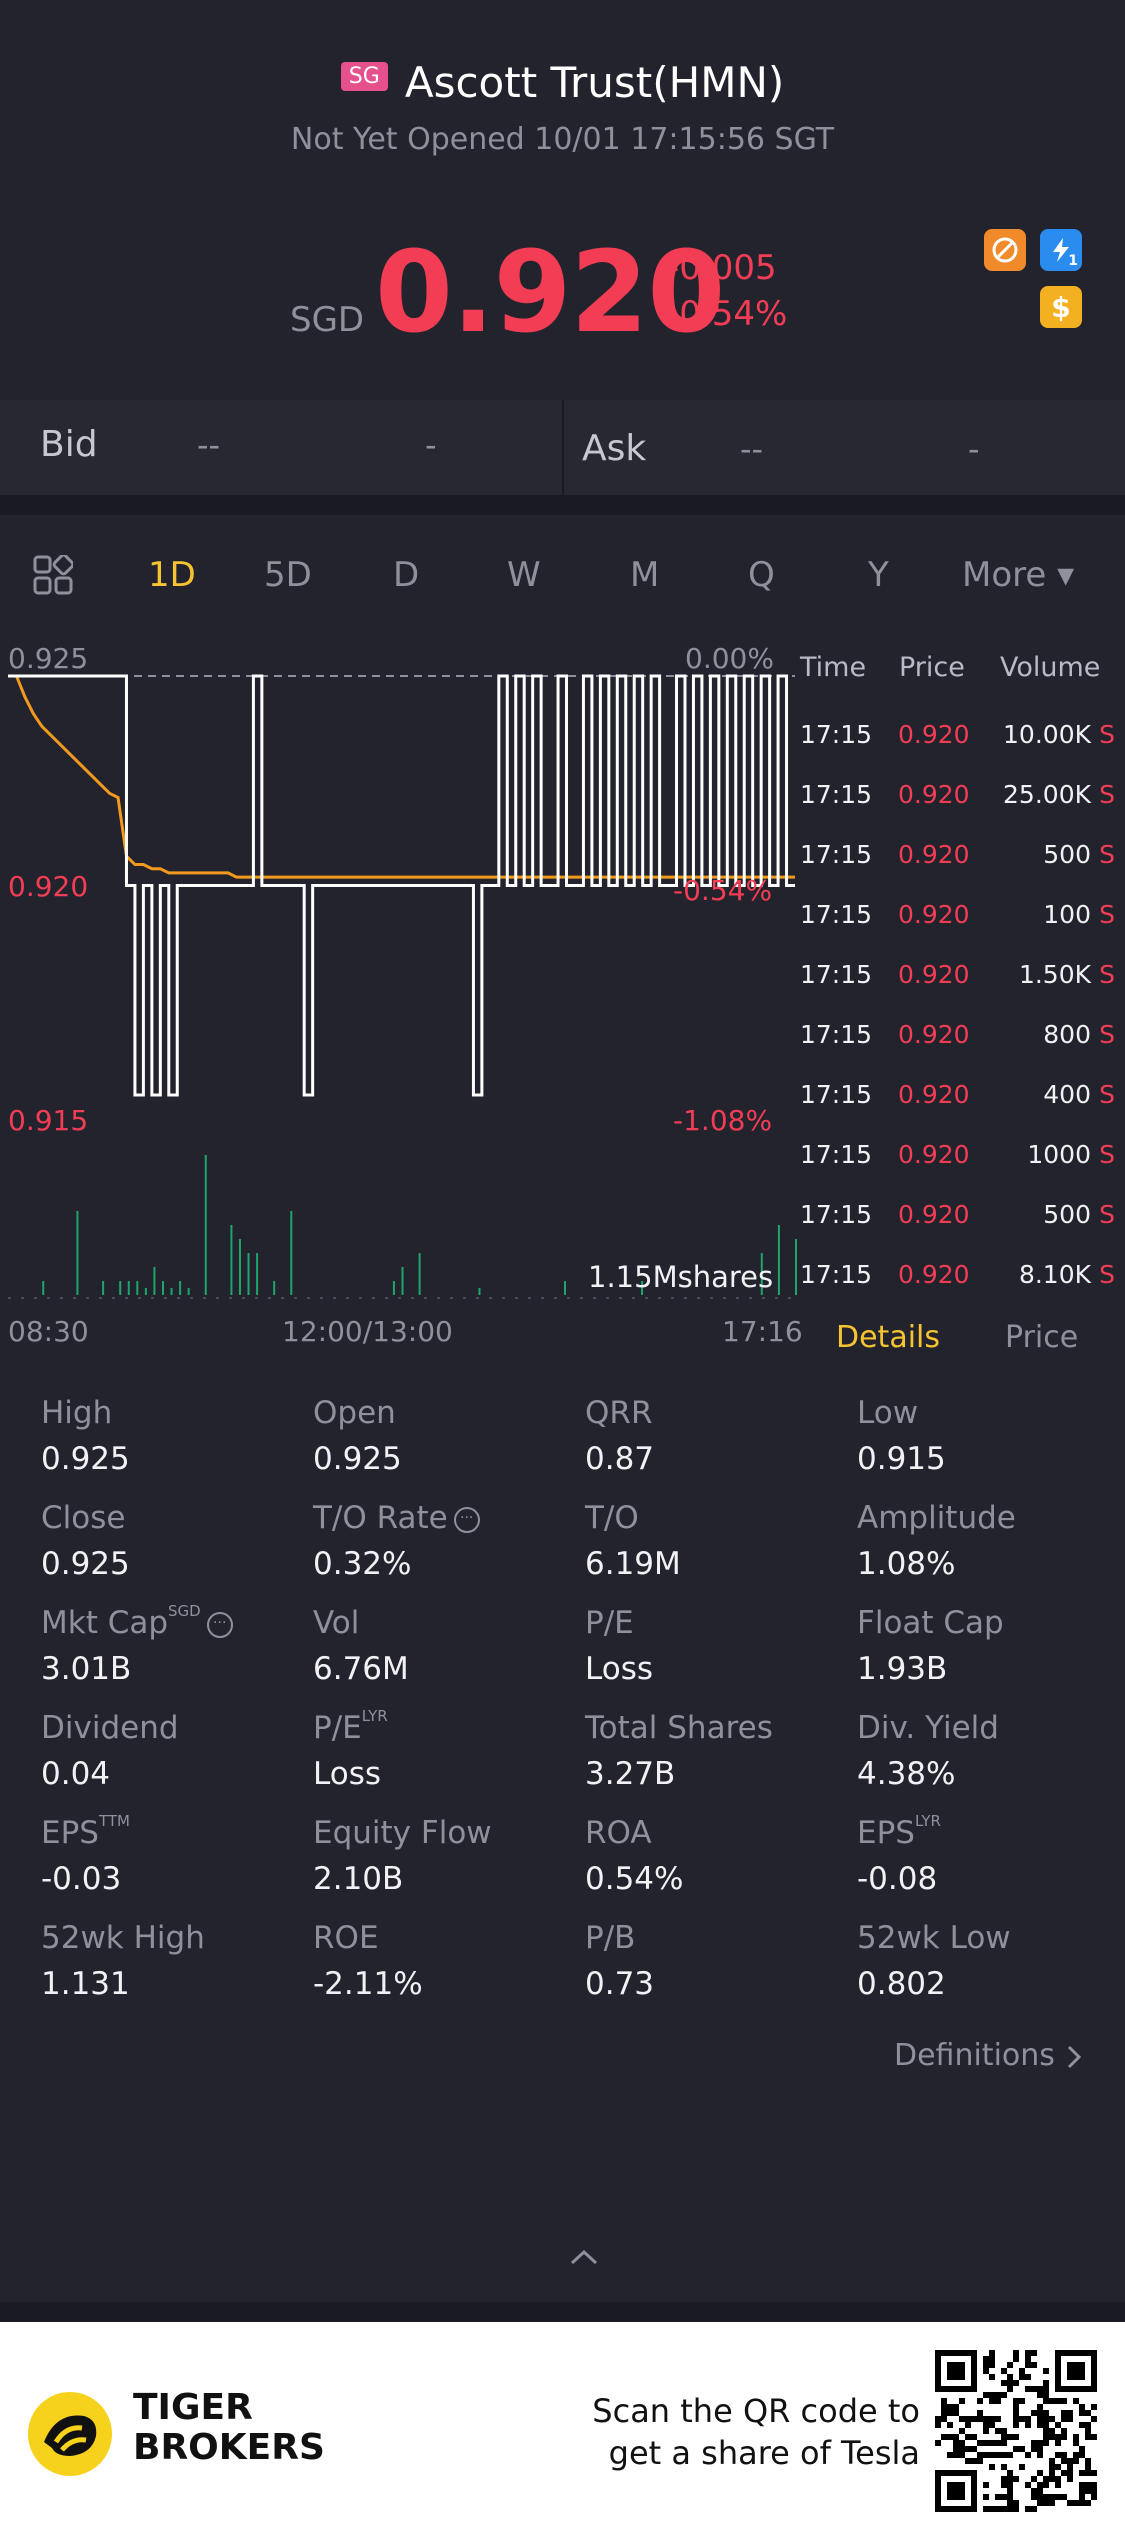  I want to click on pct-label-low: -1.08%, so click(723, 1120).